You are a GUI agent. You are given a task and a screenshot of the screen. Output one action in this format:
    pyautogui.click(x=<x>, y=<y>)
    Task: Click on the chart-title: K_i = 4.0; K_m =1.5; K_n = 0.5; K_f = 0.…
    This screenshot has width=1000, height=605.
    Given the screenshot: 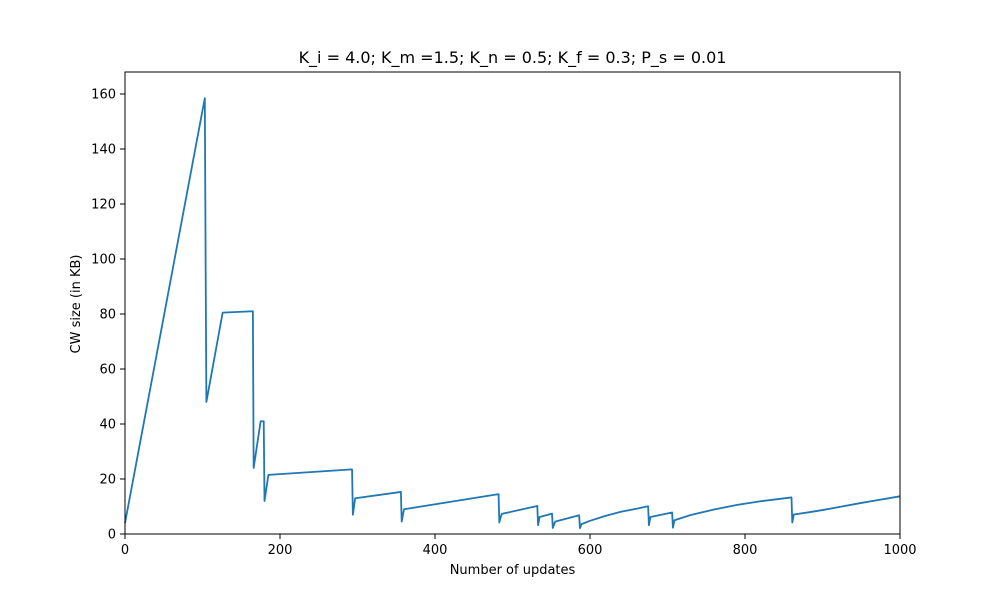 What is the action you would take?
    pyautogui.click(x=513, y=58)
    